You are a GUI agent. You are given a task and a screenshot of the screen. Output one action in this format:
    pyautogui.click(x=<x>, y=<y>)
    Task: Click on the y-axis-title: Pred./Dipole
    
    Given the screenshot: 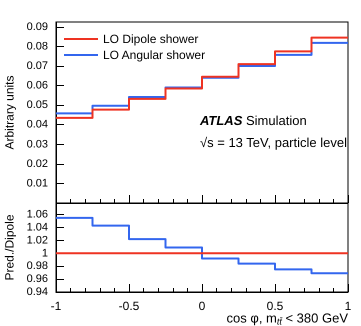 What is the action you would take?
    pyautogui.click(x=9, y=247)
    